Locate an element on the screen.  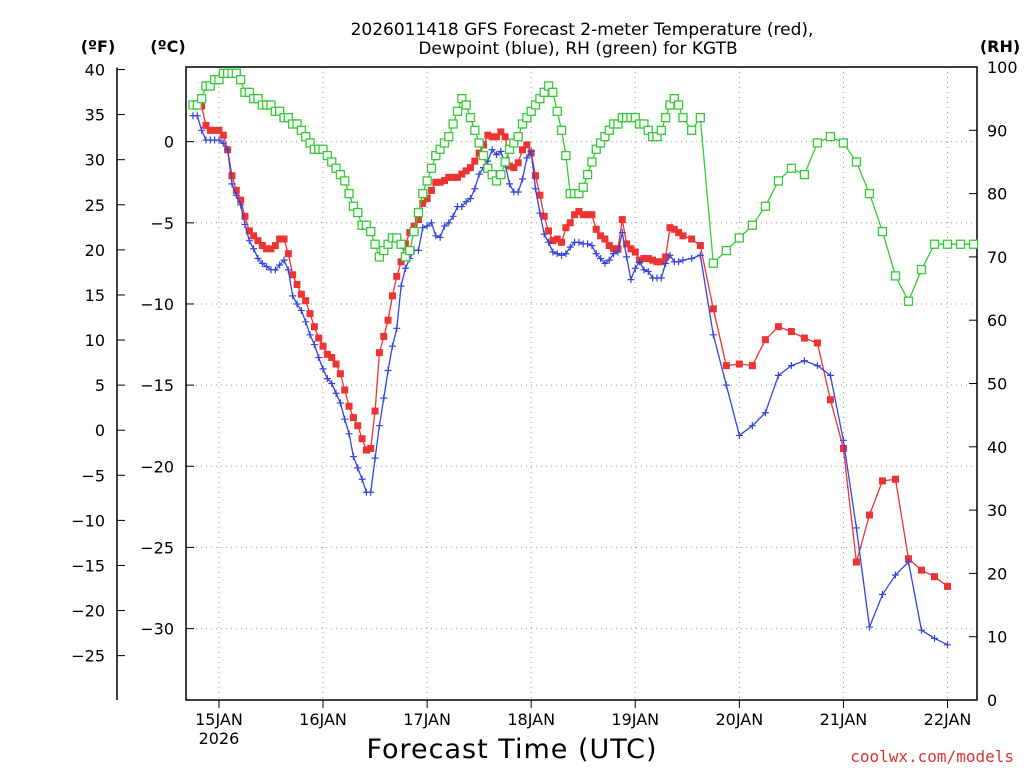
f-tick-label: −20 is located at coordinates (88, 611).